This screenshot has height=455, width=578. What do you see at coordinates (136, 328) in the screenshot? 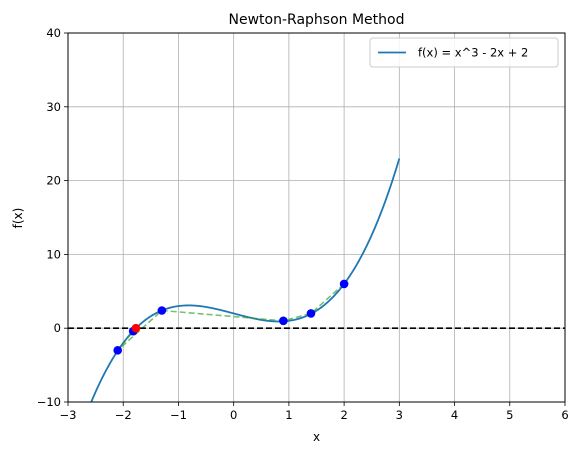
I see `root-point` at bounding box center [136, 328].